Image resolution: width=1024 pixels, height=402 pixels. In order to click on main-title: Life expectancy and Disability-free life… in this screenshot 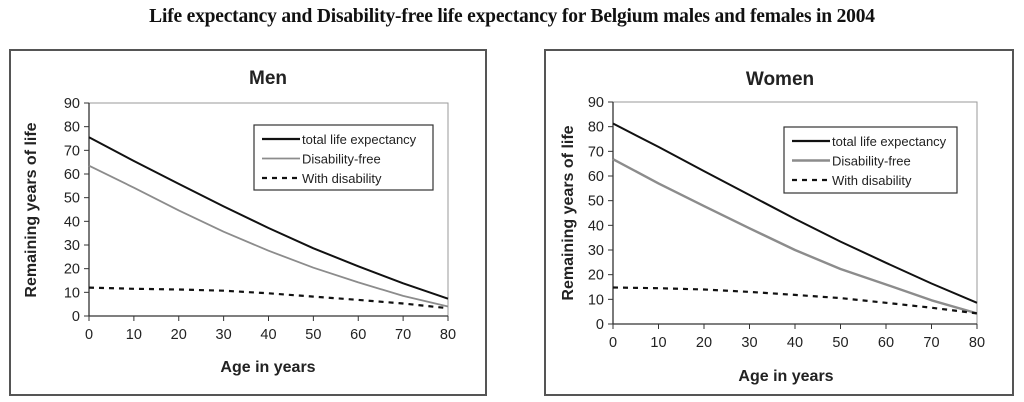, I will do `click(512, 16)`.